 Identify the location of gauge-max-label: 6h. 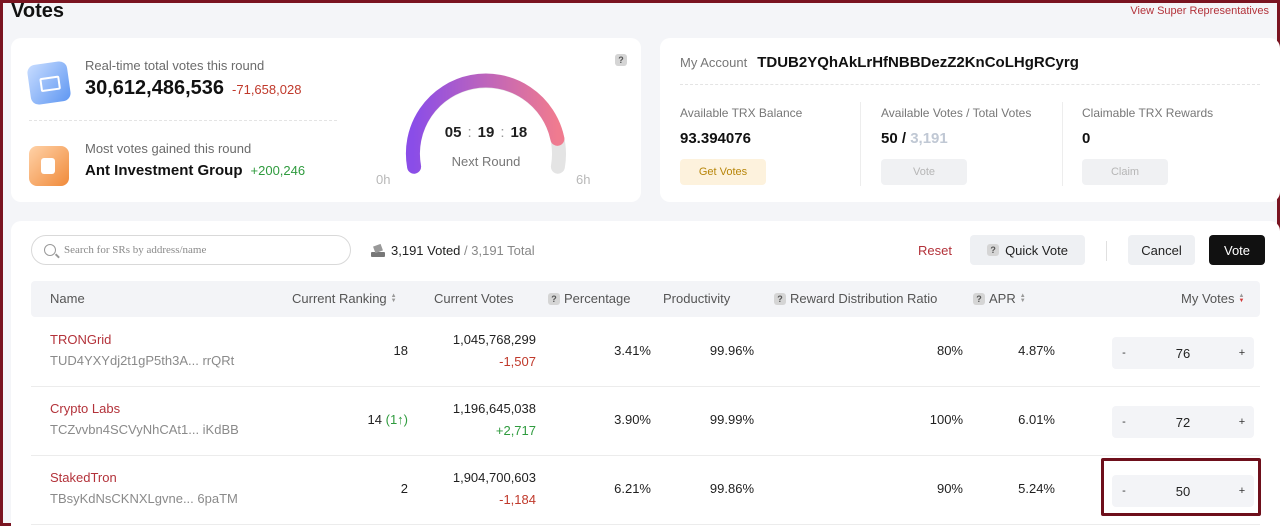
(583, 179).